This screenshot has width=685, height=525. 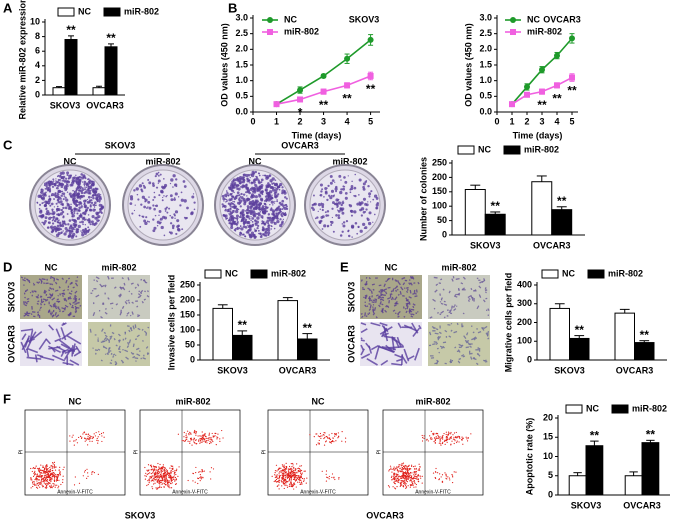 What do you see at coordinates (70, 161) in the screenshot?
I see `group-label: NC` at bounding box center [70, 161].